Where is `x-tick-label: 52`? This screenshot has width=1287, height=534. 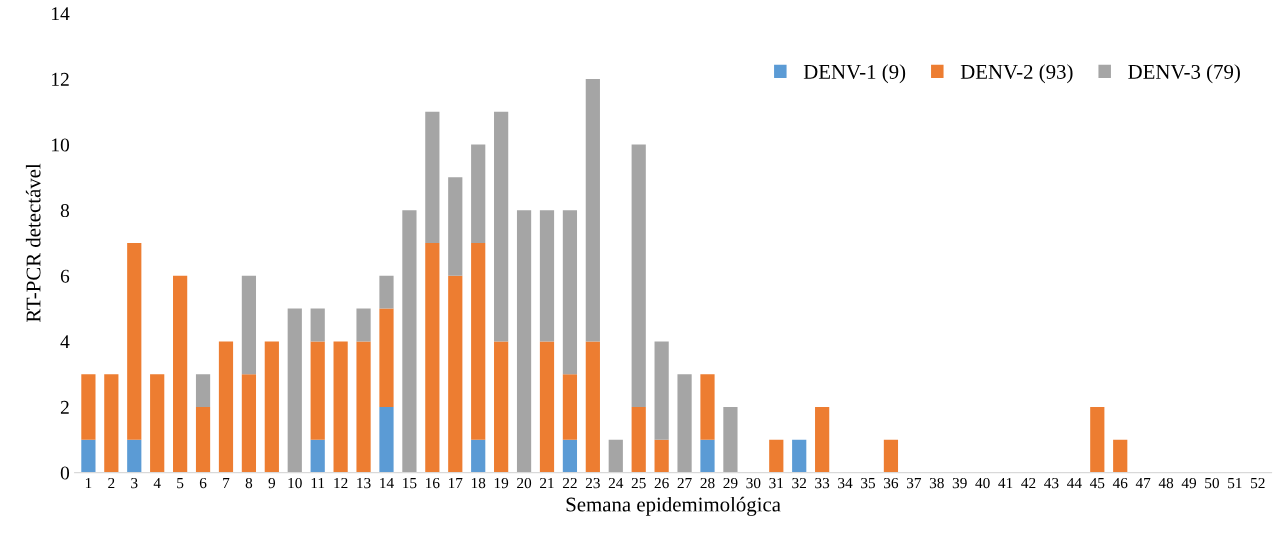
x-tick-label: 52 is located at coordinates (1258, 483).